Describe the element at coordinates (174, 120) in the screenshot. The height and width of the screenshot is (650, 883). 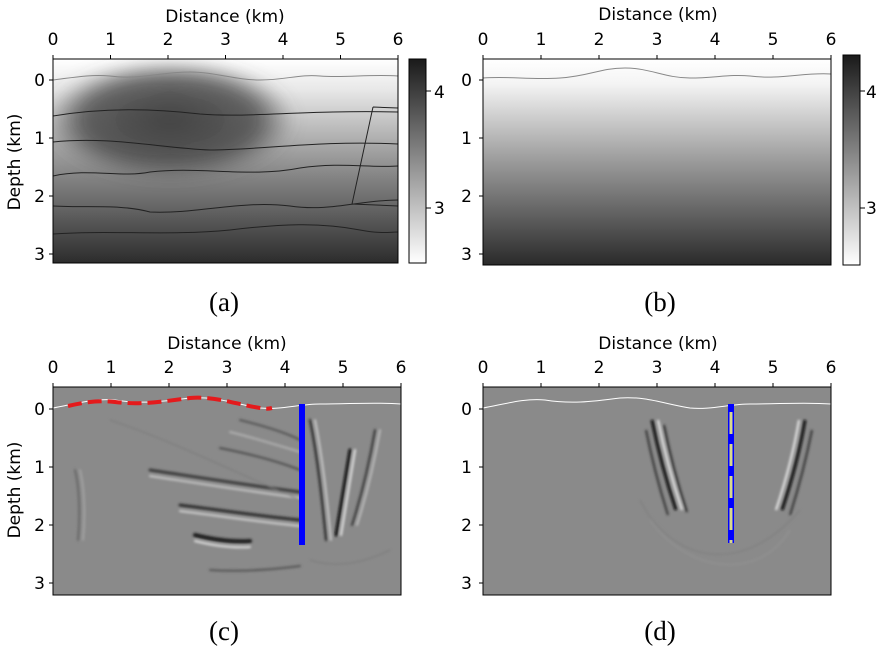
I see `velocity-anomaly` at that location.